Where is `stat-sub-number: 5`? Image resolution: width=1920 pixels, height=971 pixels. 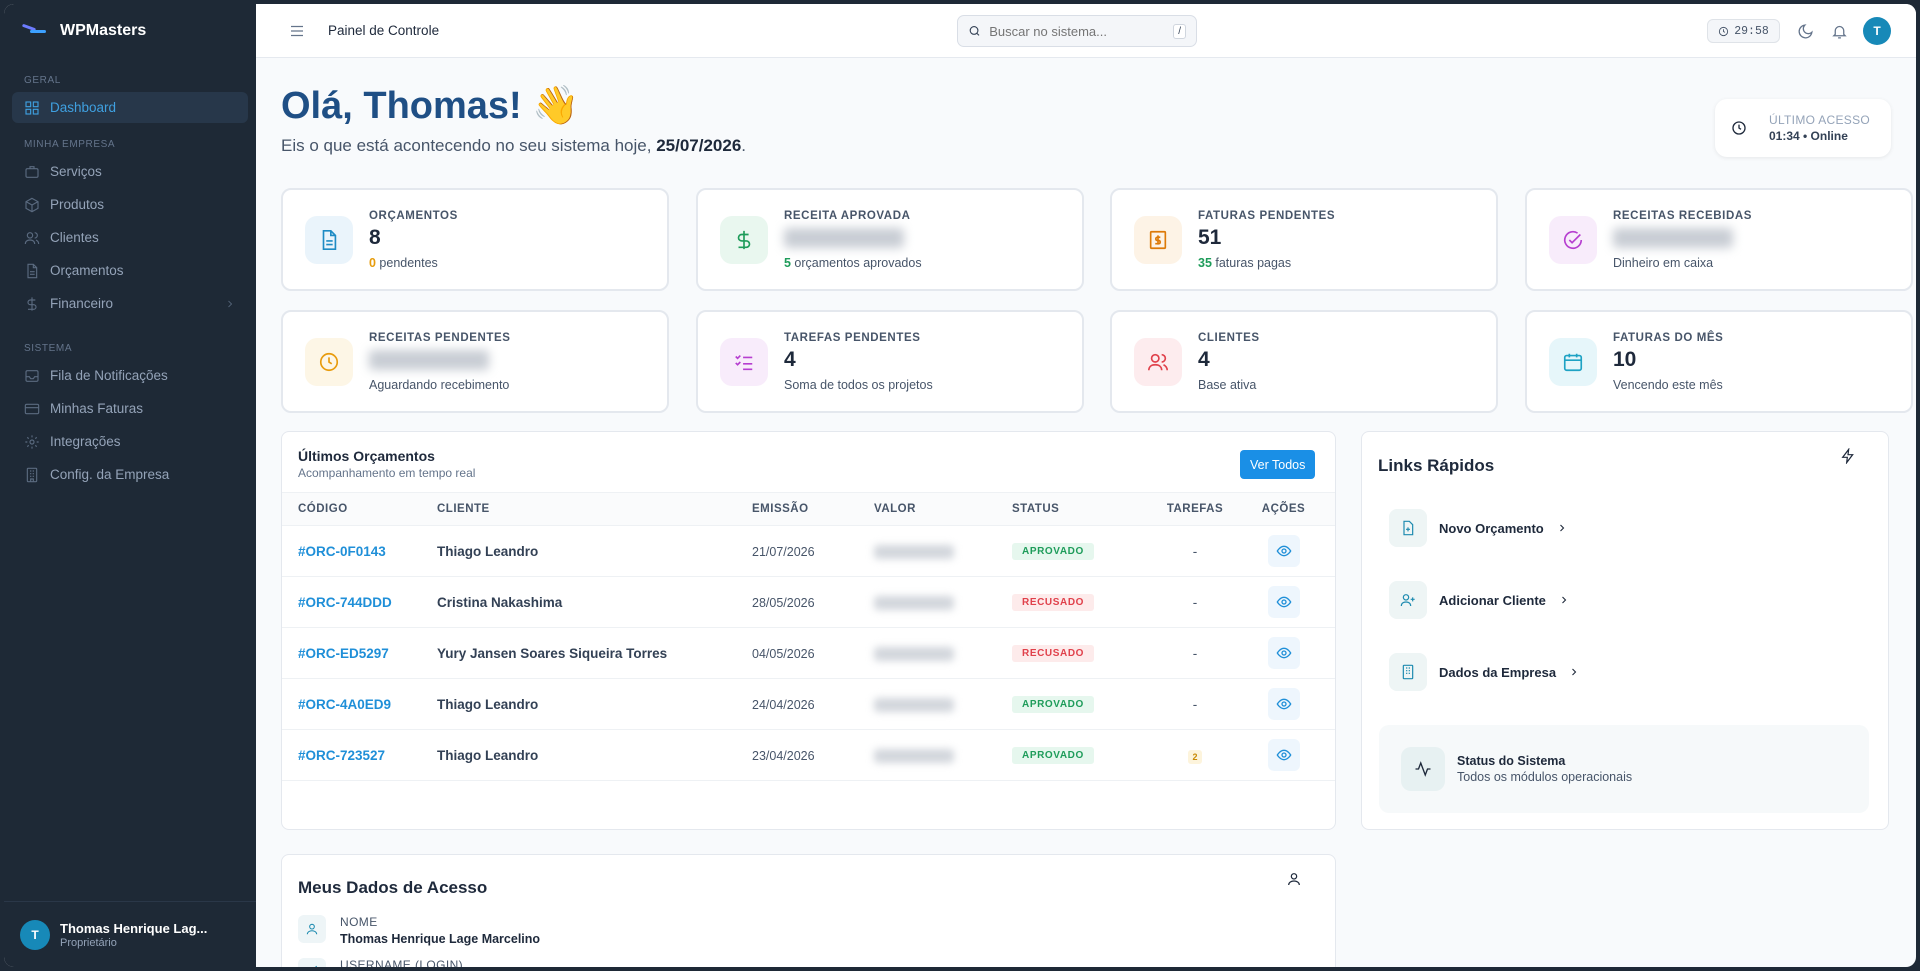 stat-sub-number: 5 is located at coordinates (787, 262).